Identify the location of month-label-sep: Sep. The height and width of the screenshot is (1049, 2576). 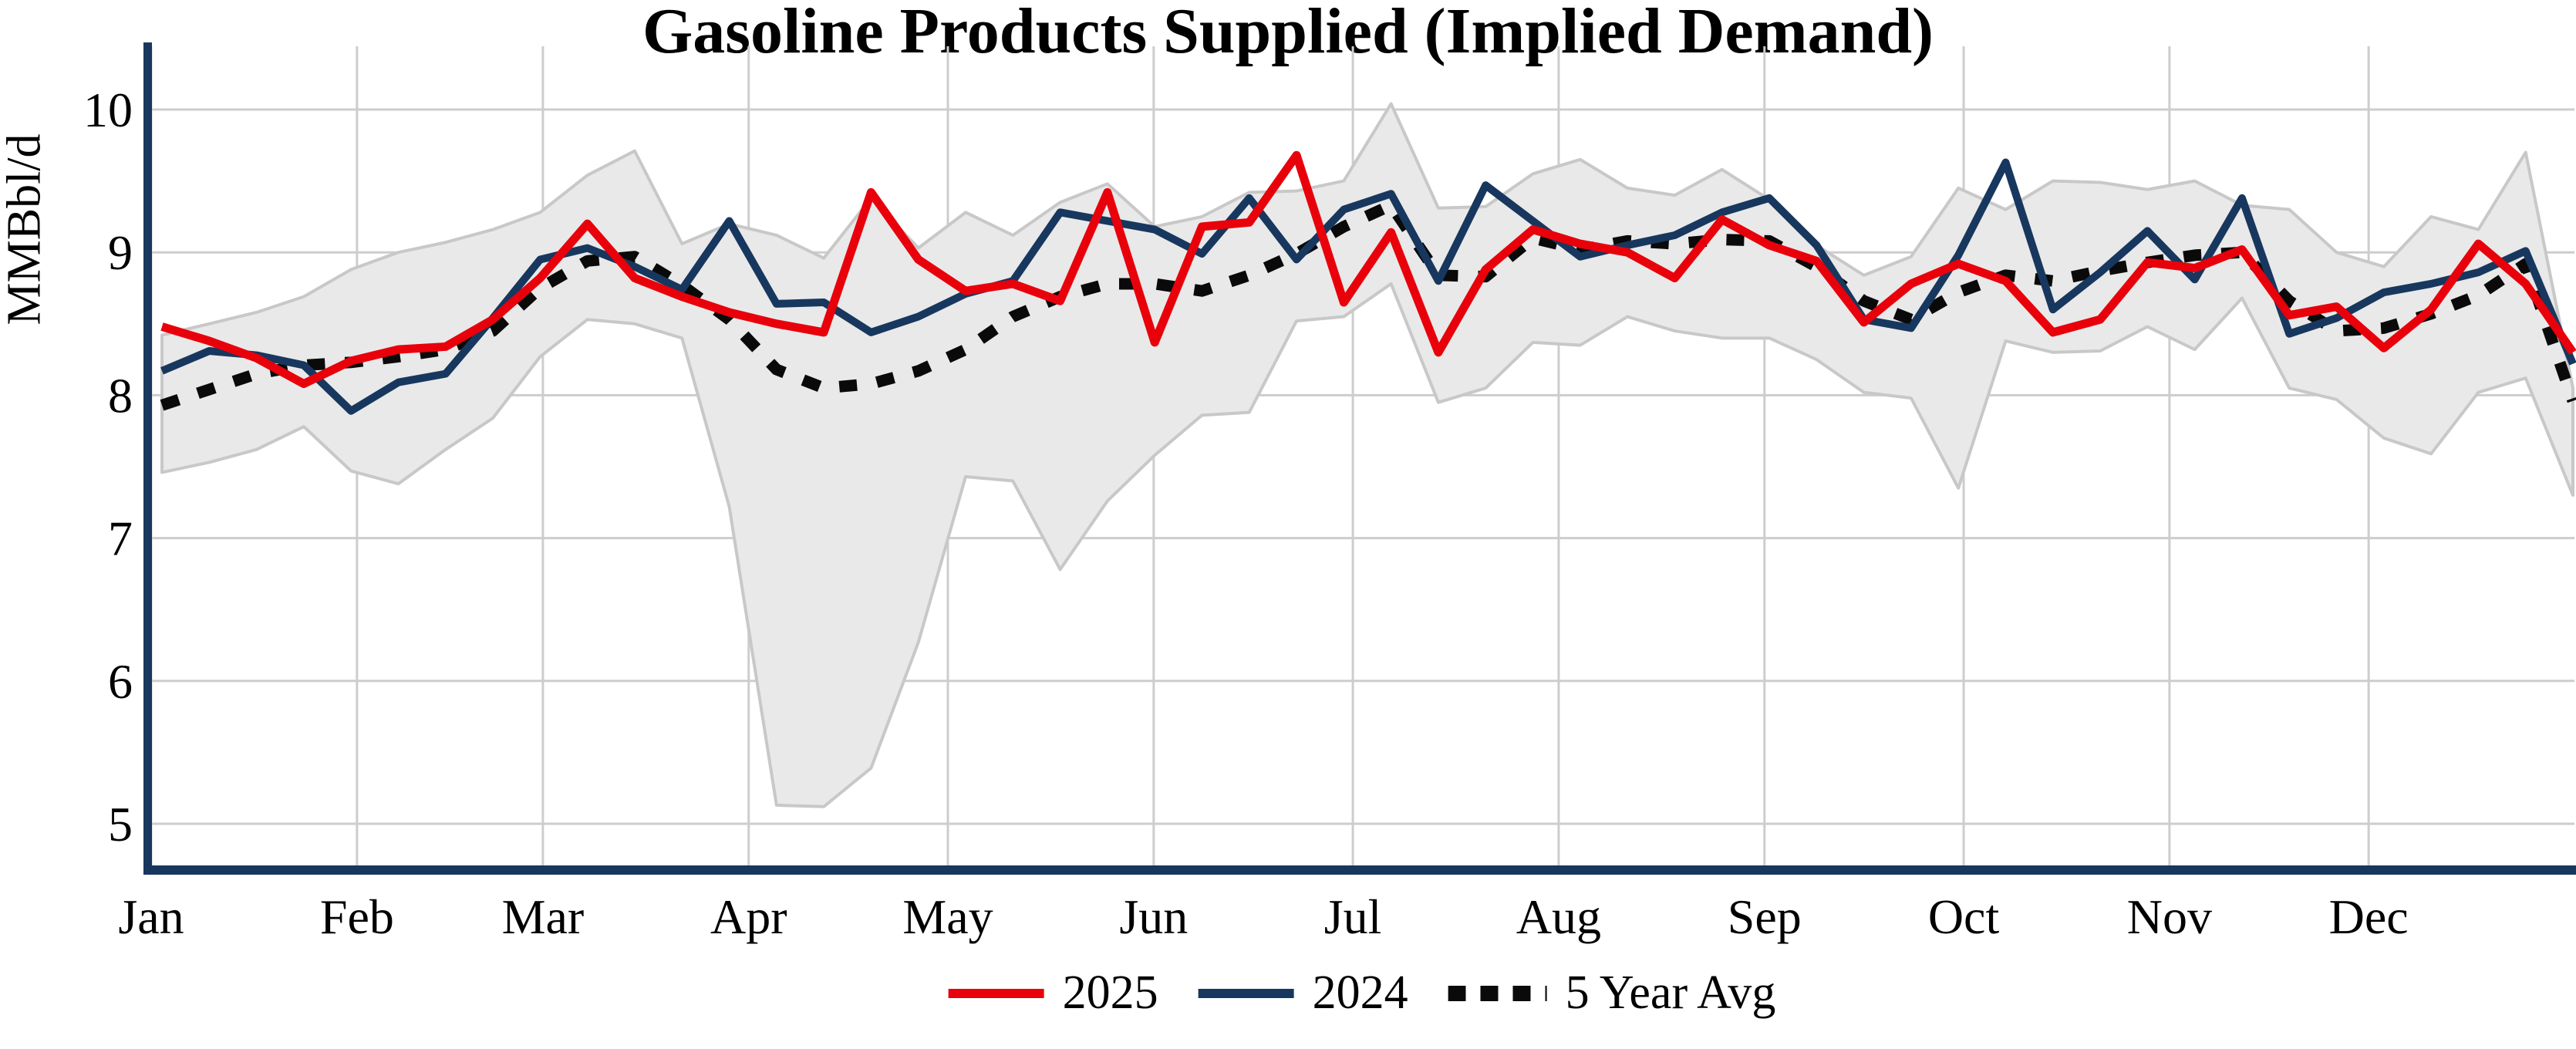
(1765, 916).